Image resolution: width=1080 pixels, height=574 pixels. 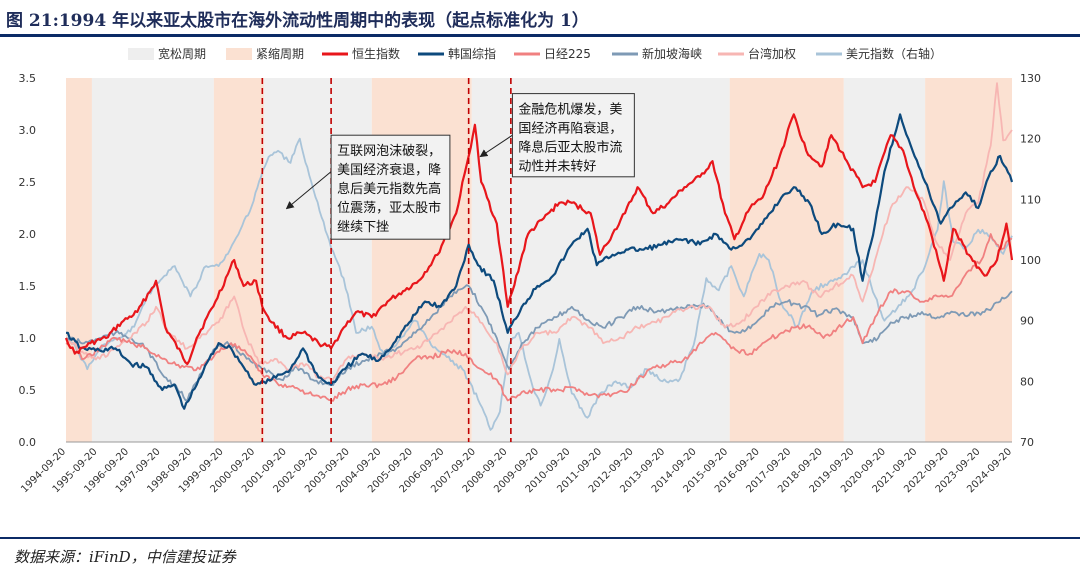 What do you see at coordinates (535, 53) in the screenshot?
I see `chart-legend: 宽松周期 紧缩周期 恒生指数 韩国综指 日经225 新加坡海峡 台湾加权 美元指数（右轴）` at bounding box center [535, 53].